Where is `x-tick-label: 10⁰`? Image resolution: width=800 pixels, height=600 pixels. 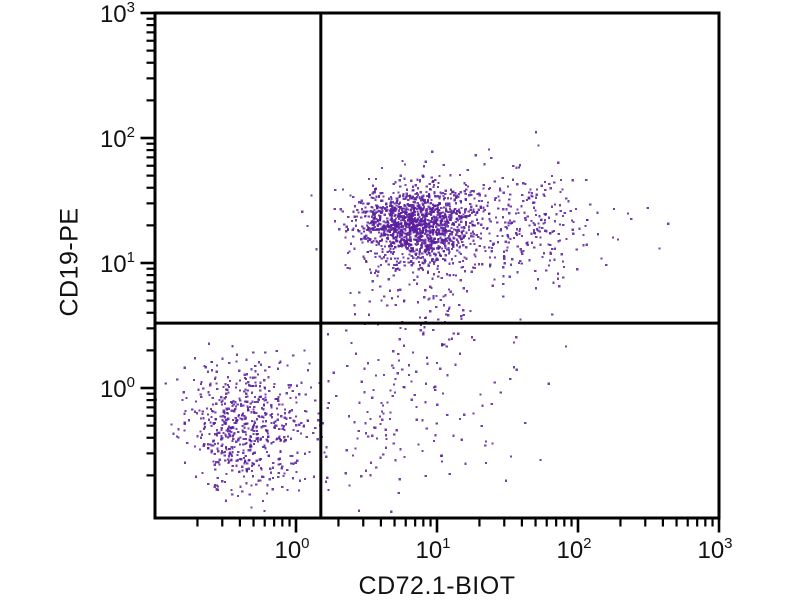
x-tick-label: 10⁰ is located at coordinates (291, 549).